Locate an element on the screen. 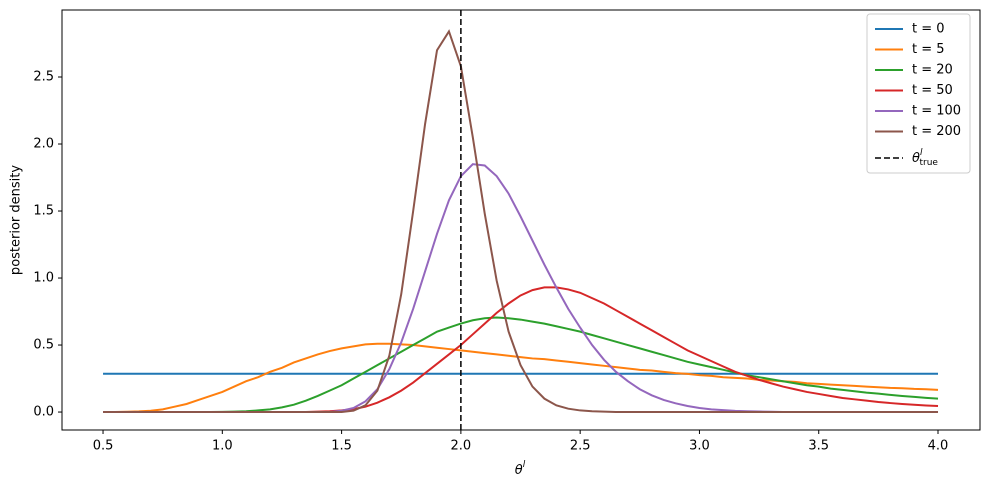  y-tick-label: 2.5 is located at coordinates (43, 77).